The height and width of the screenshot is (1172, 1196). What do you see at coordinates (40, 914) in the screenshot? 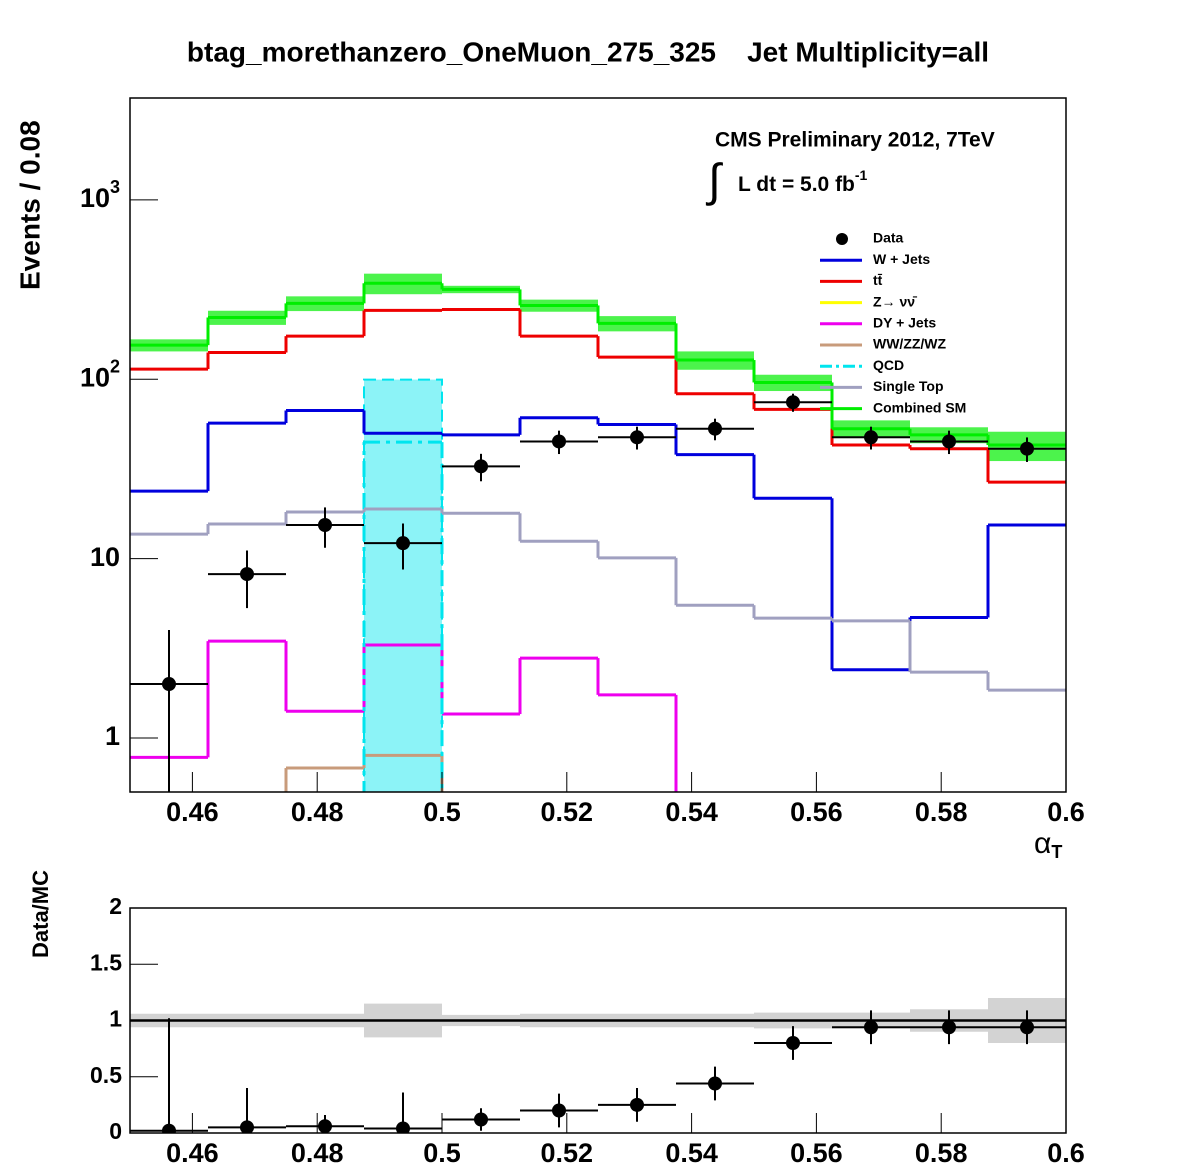
I see `y-axis-label: Data/MC` at bounding box center [40, 914].